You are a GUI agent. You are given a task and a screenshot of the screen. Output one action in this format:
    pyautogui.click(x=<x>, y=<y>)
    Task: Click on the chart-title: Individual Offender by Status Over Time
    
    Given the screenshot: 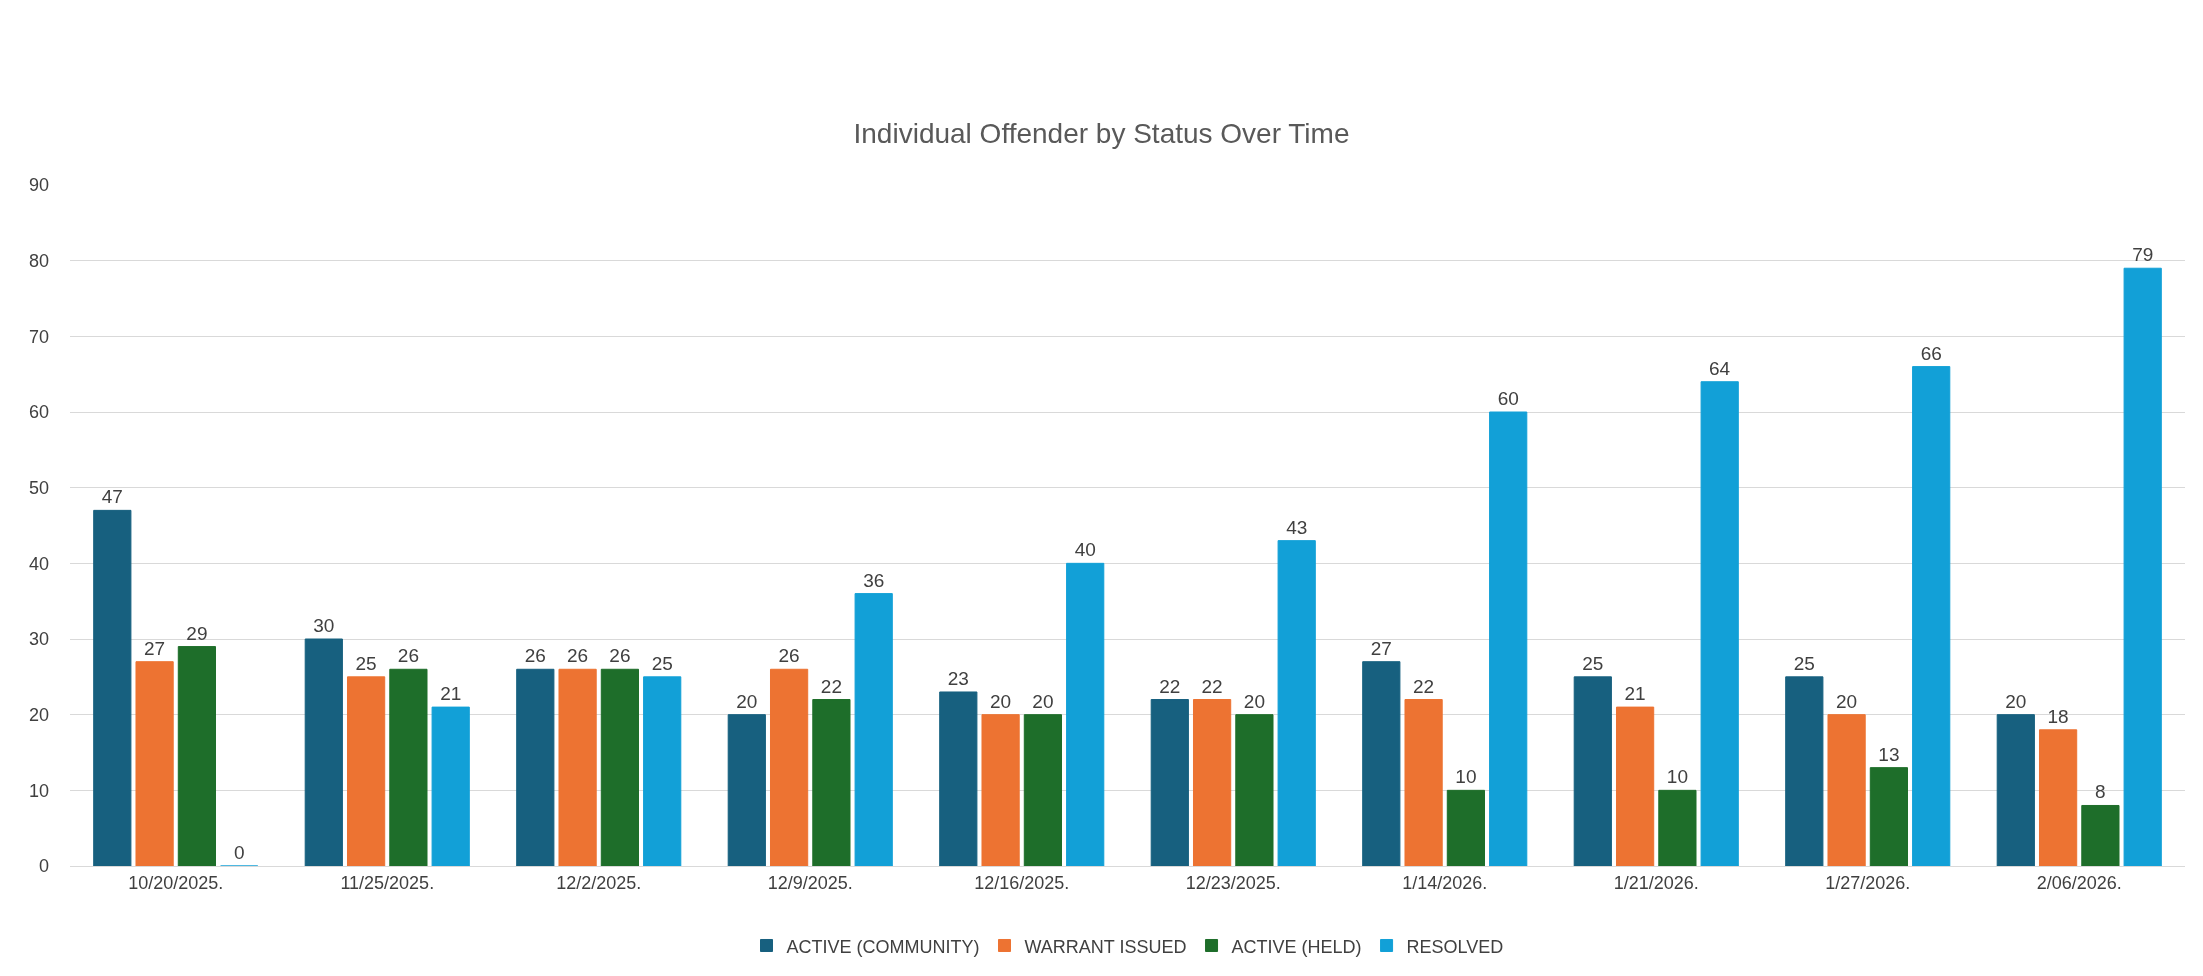 What is the action you would take?
    pyautogui.click(x=1101, y=133)
    